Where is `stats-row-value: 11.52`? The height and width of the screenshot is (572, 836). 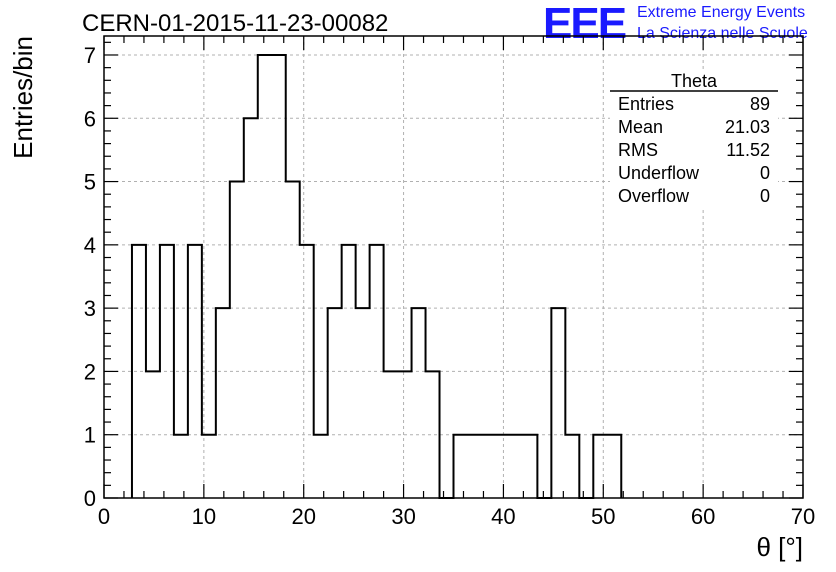
stats-row-value: 11.52 is located at coordinates (748, 150).